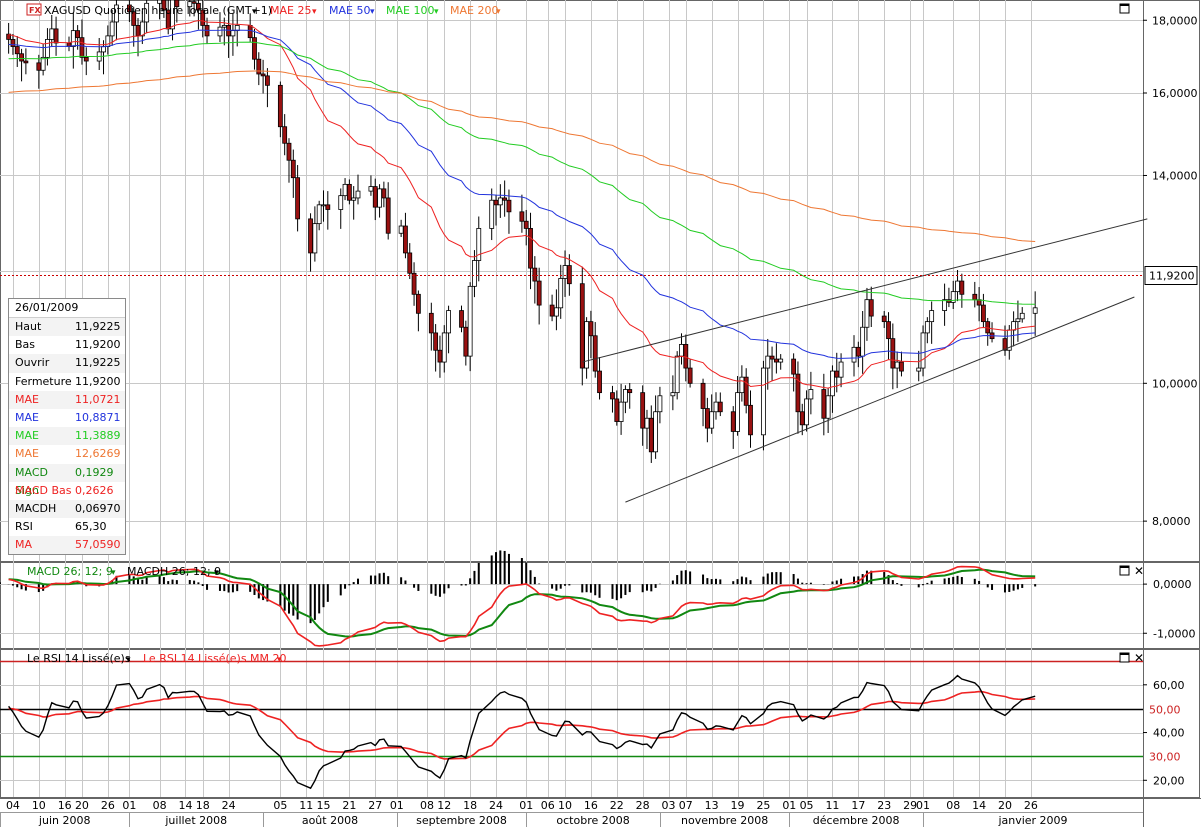 The width and height of the screenshot is (1201, 831). Describe the element at coordinates (349, 805) in the screenshot. I see `date-tick-label: 21` at that location.